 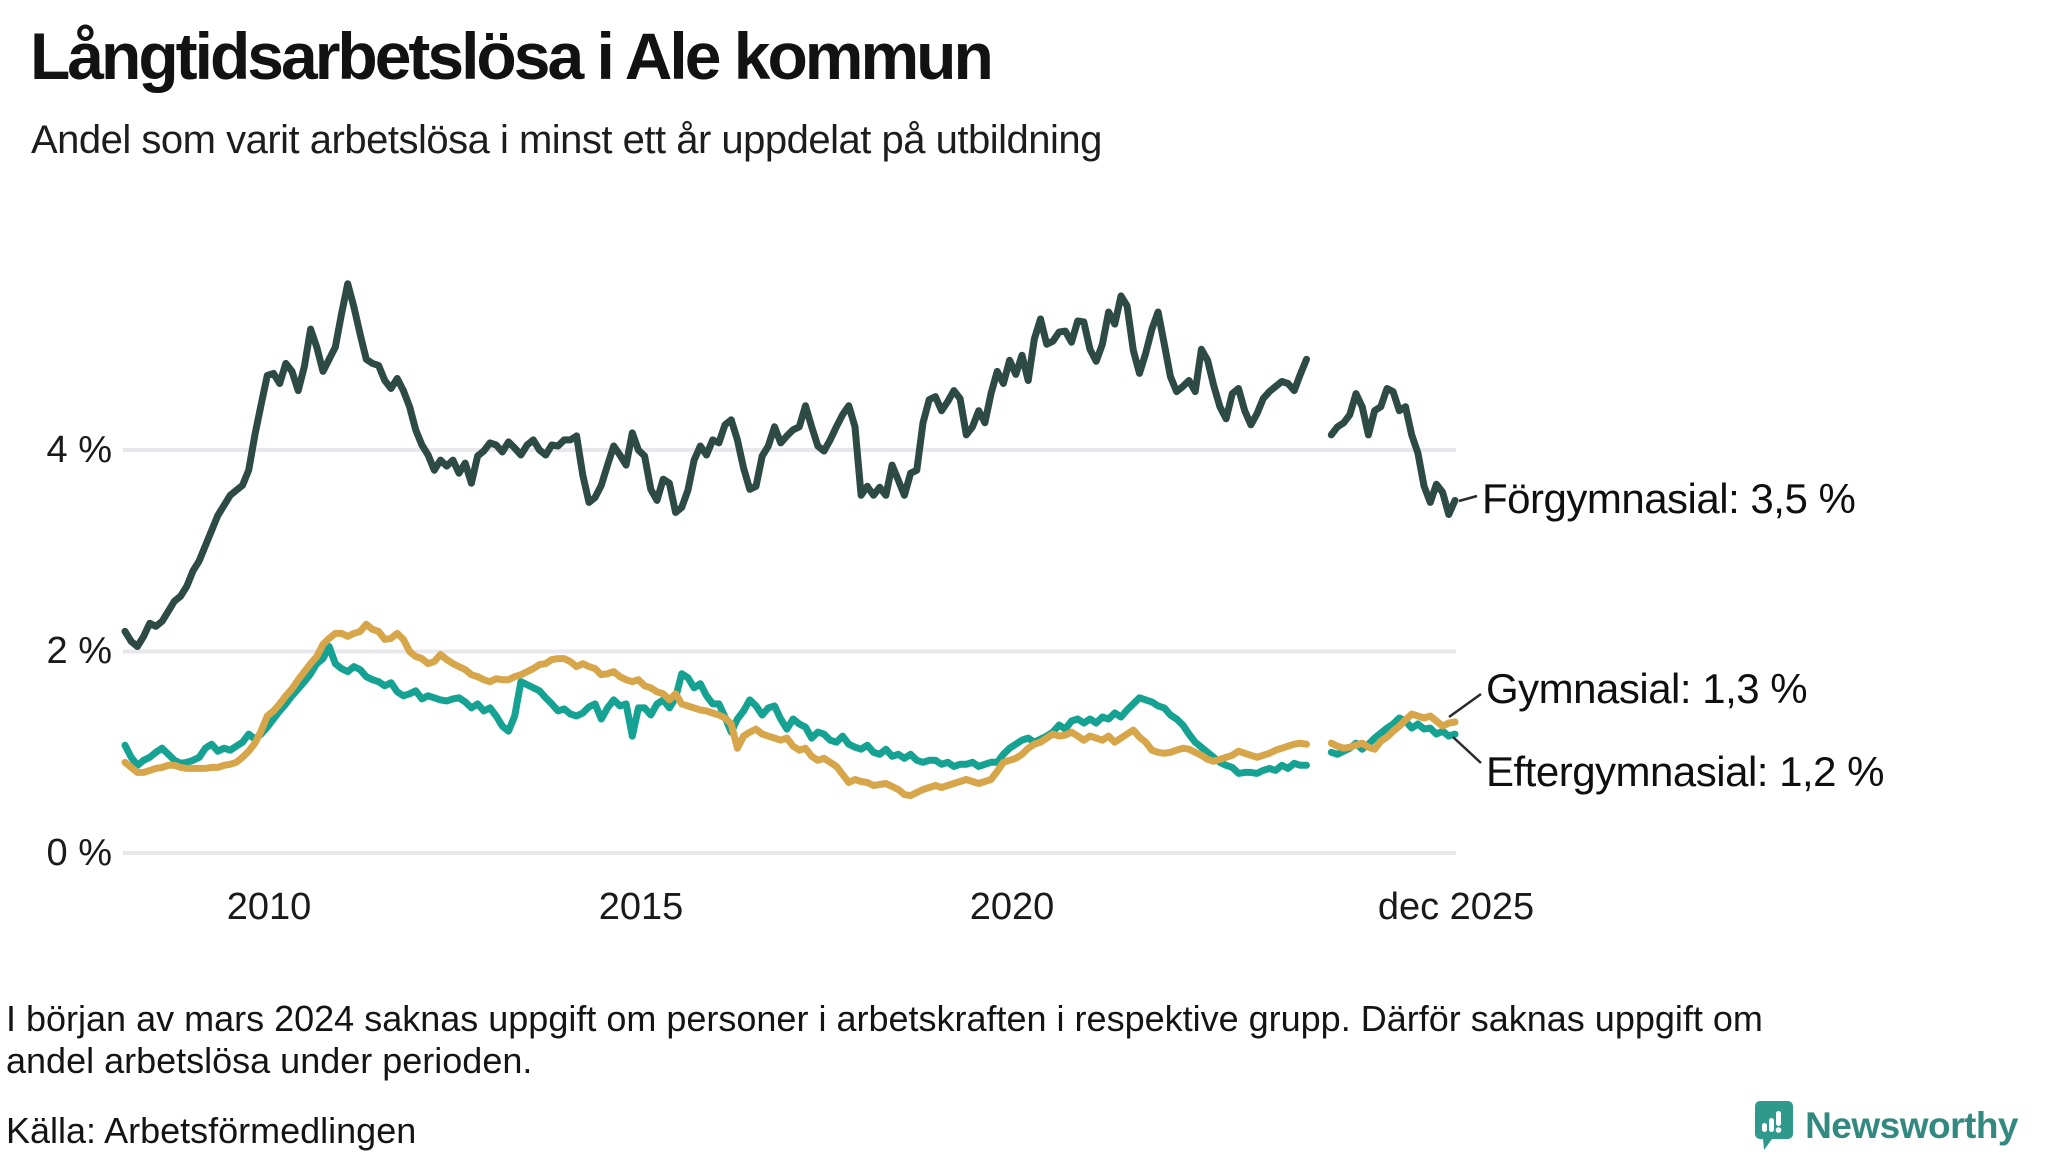 I want to click on y-tick-2pct: 2 %, so click(x=79, y=651).